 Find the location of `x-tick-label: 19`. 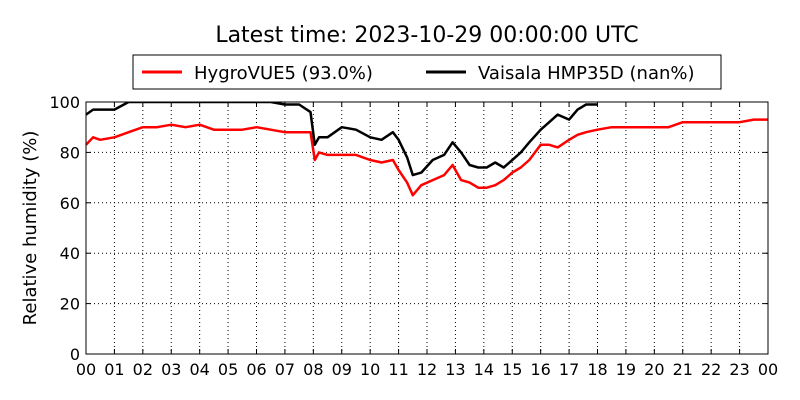

x-tick-label: 19 is located at coordinates (626, 369).